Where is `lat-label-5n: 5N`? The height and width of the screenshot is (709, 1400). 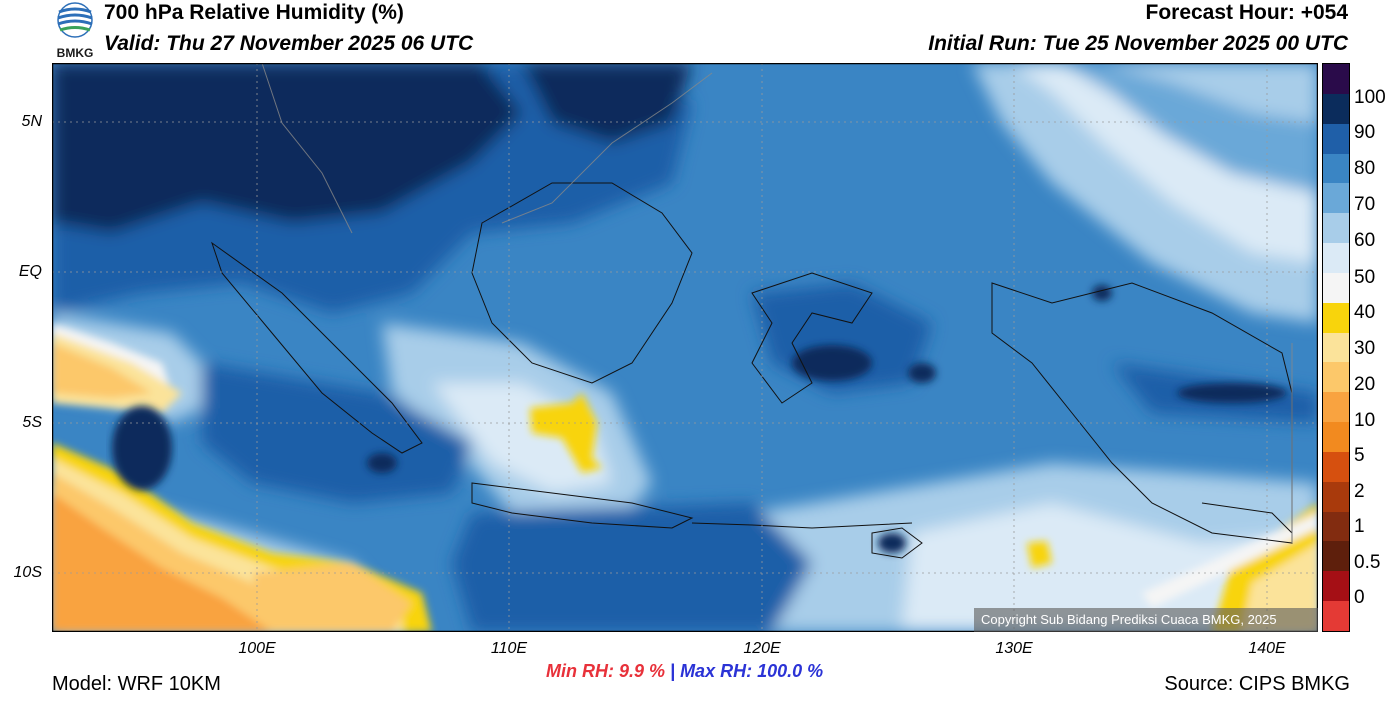 lat-label-5n: 5N is located at coordinates (31, 121).